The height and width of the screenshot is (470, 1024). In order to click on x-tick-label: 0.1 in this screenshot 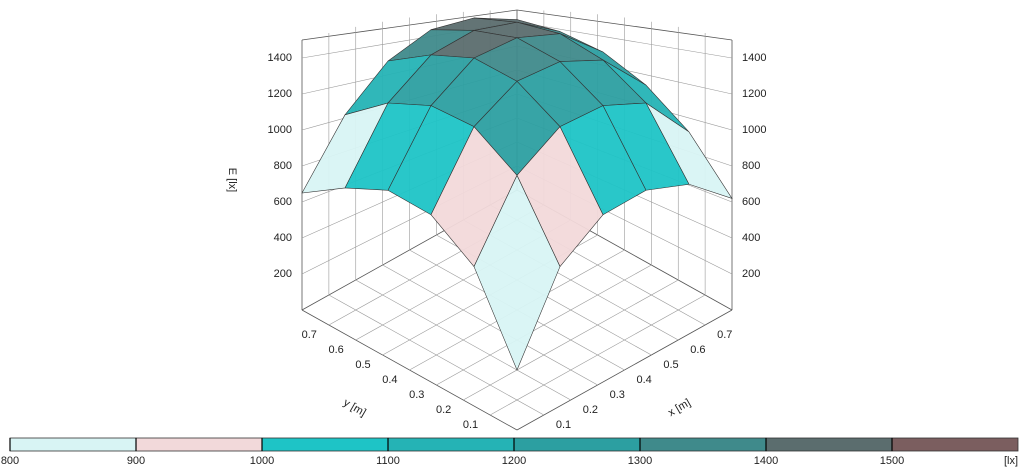, I will do `click(563, 425)`.